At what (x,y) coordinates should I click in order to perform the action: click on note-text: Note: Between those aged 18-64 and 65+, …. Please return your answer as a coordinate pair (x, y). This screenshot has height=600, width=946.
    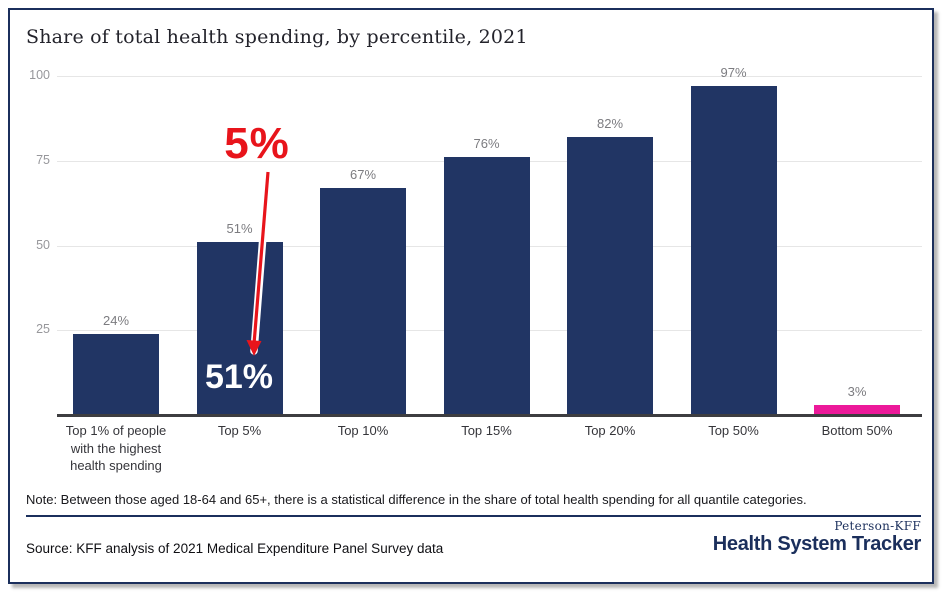
    Looking at the image, I should click on (416, 499).